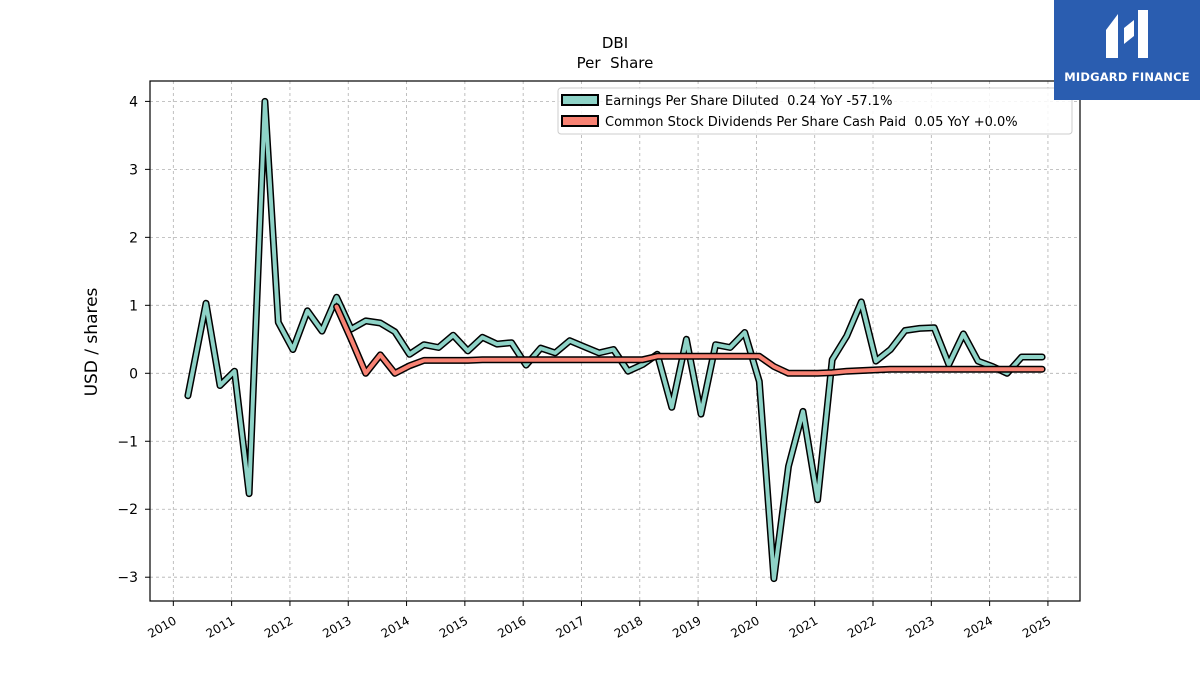 Image resolution: width=1200 pixels, height=675 pixels. What do you see at coordinates (92, 341) in the screenshot?
I see `y-axis-label: USD / shares` at bounding box center [92, 341].